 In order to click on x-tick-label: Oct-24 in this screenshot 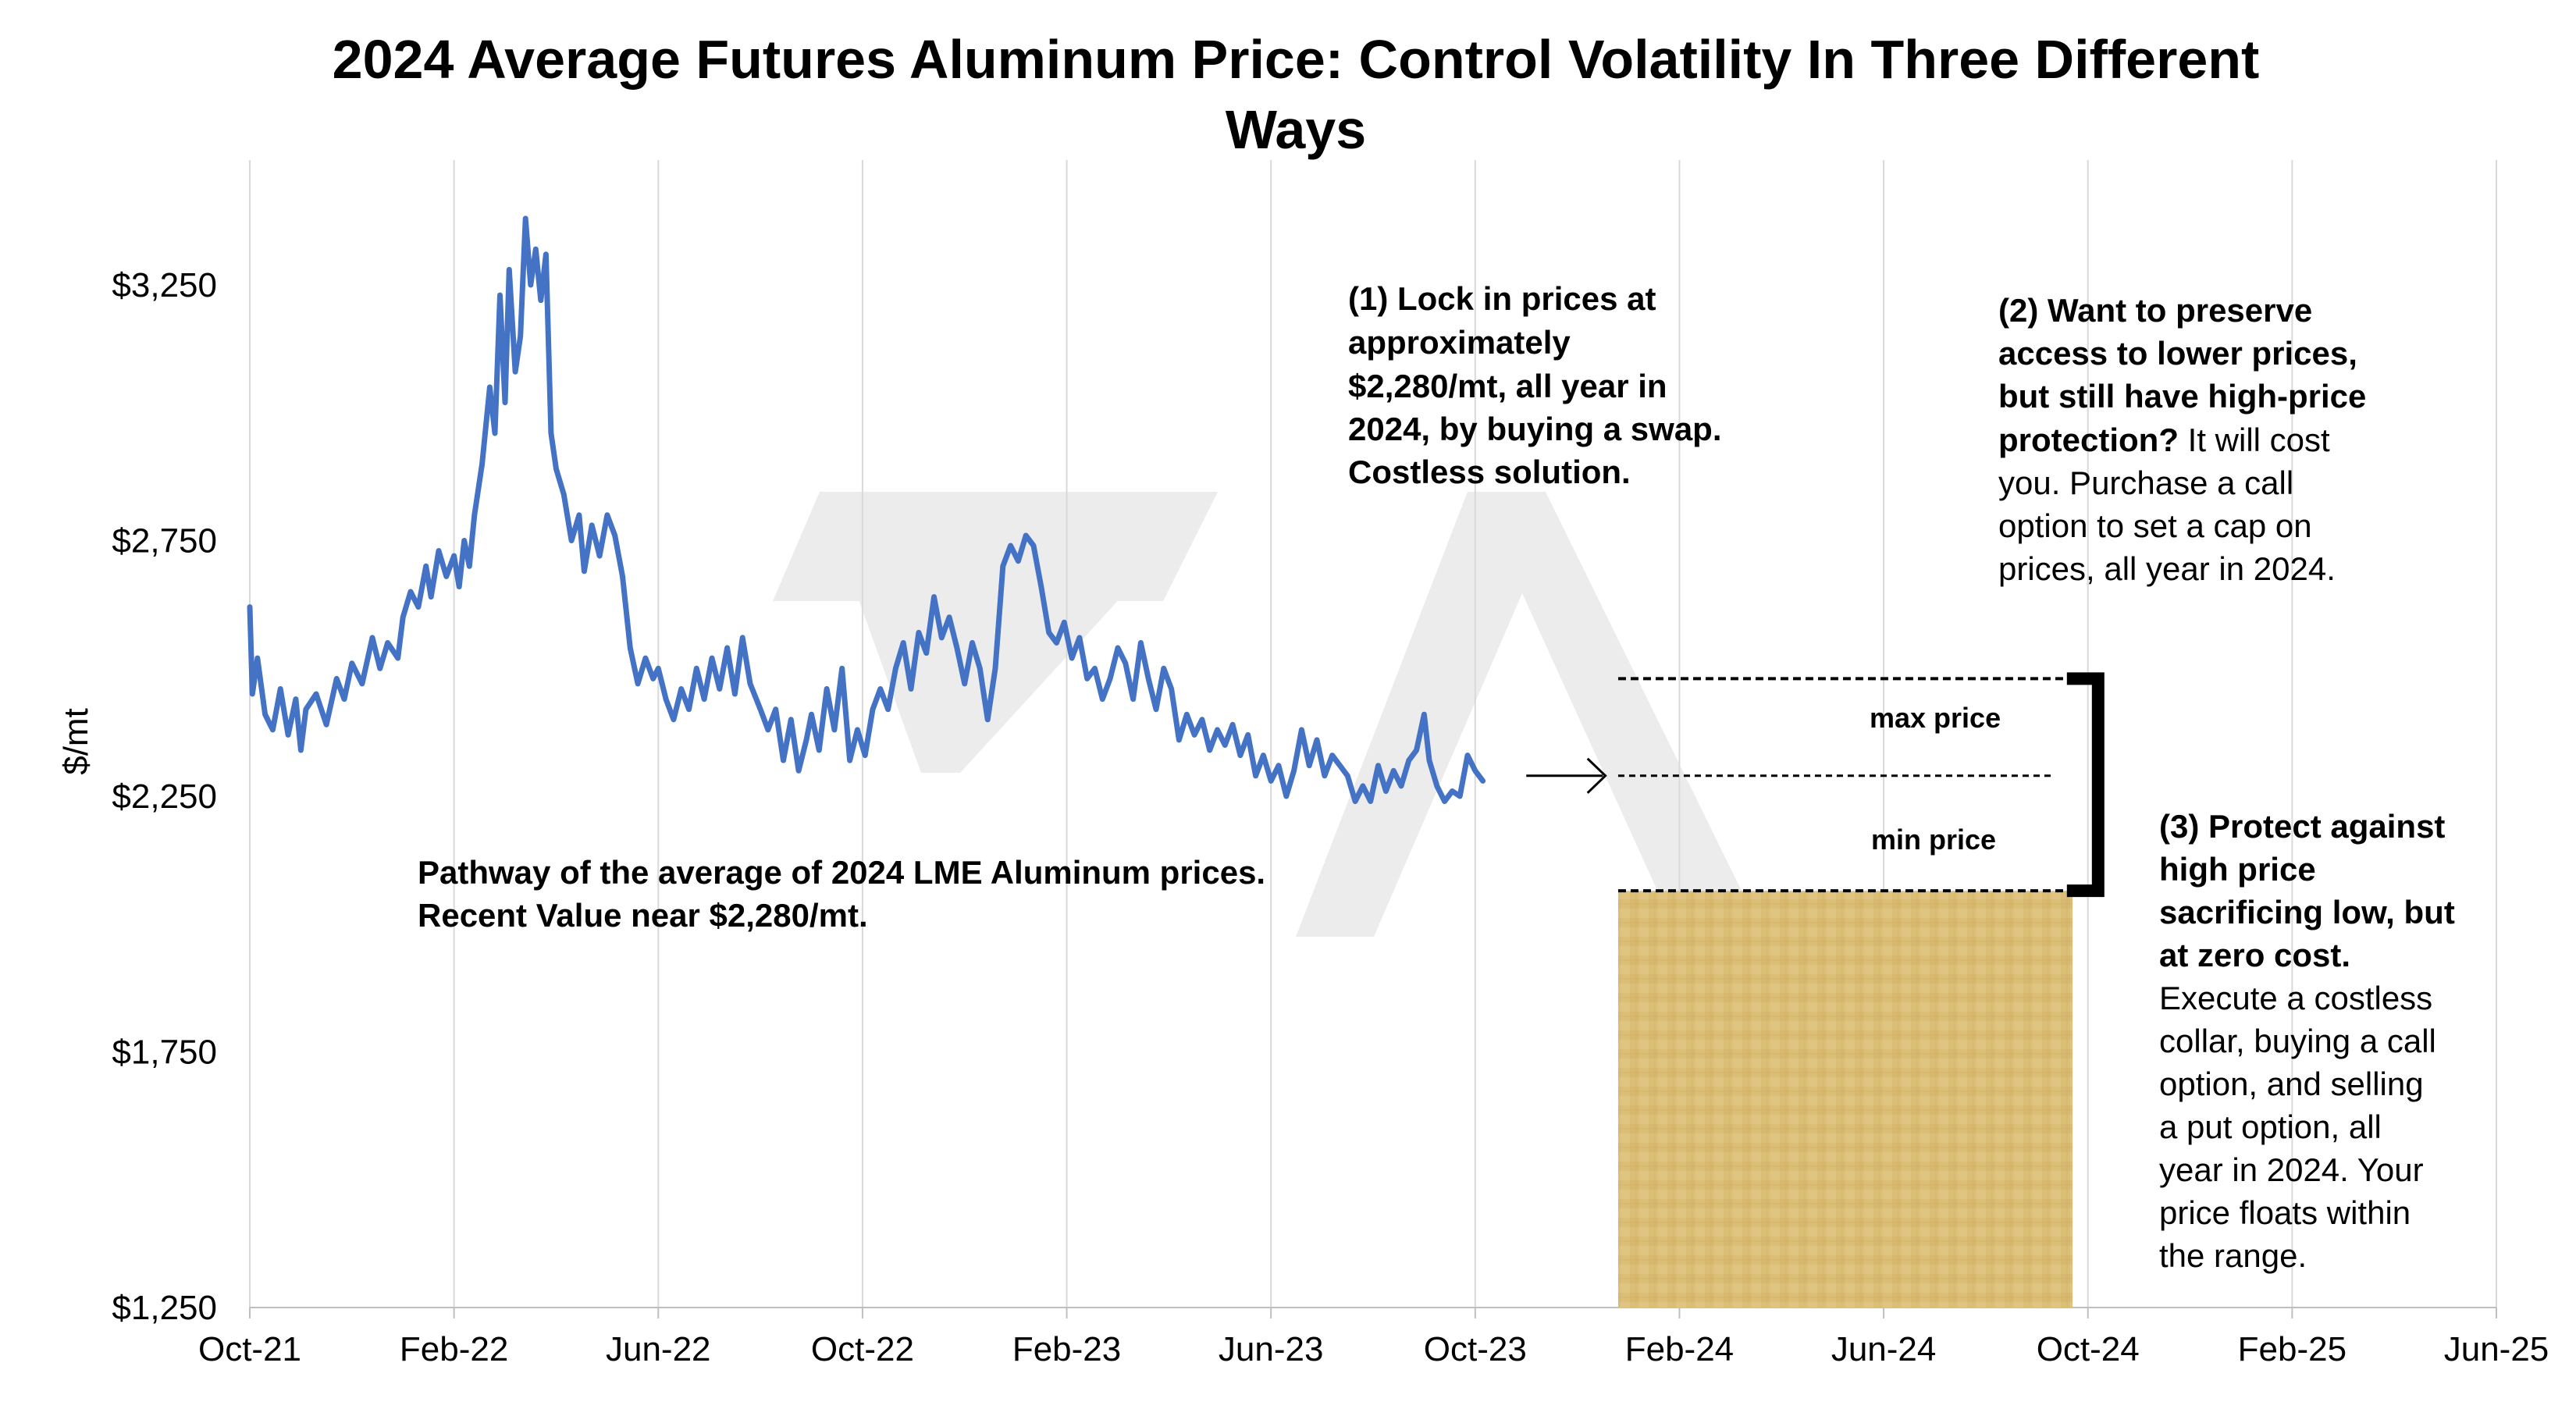, I will do `click(2088, 1349)`.